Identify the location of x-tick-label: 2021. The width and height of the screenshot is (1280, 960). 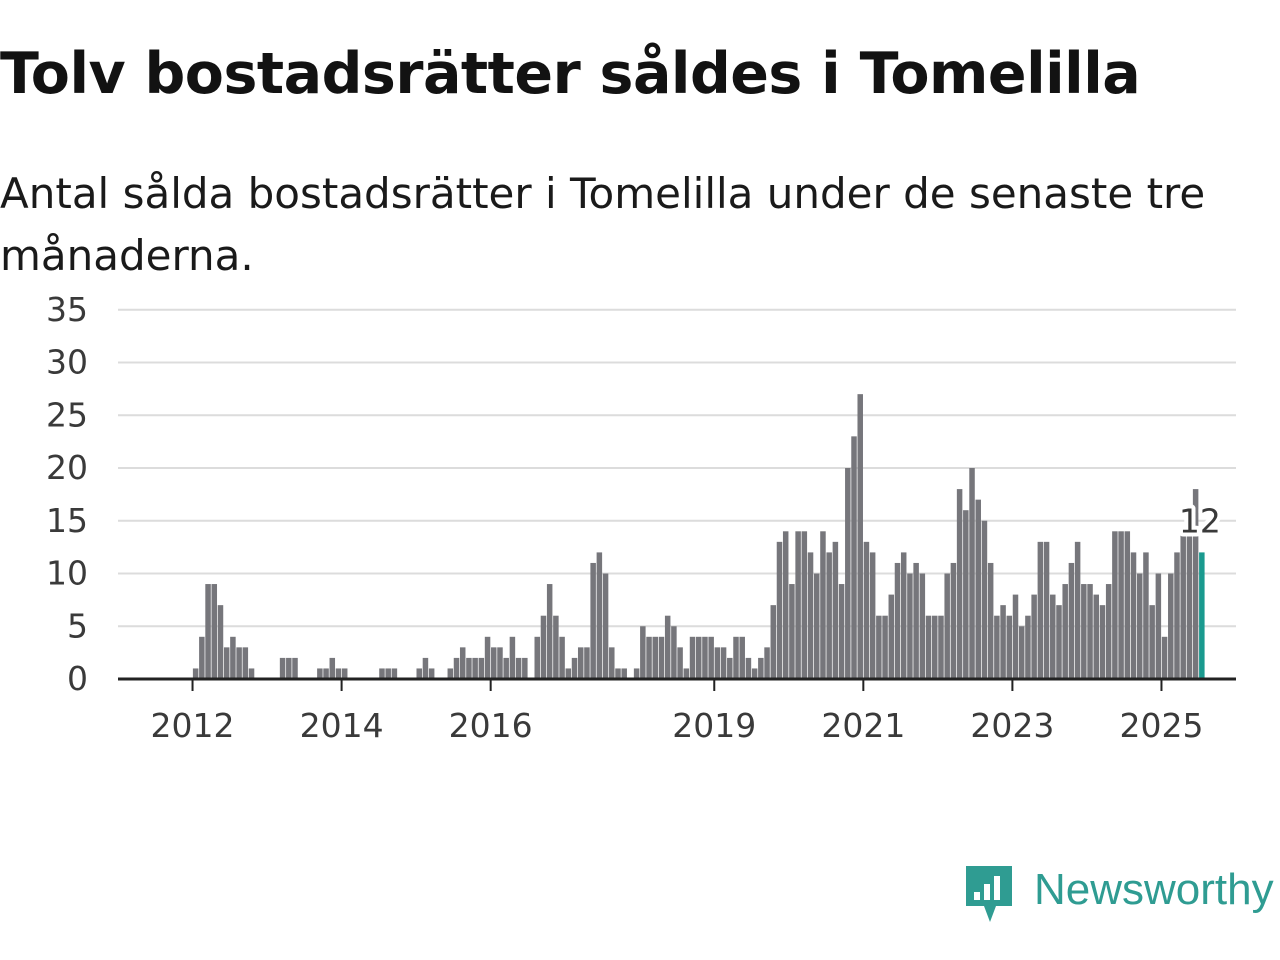
(863, 725).